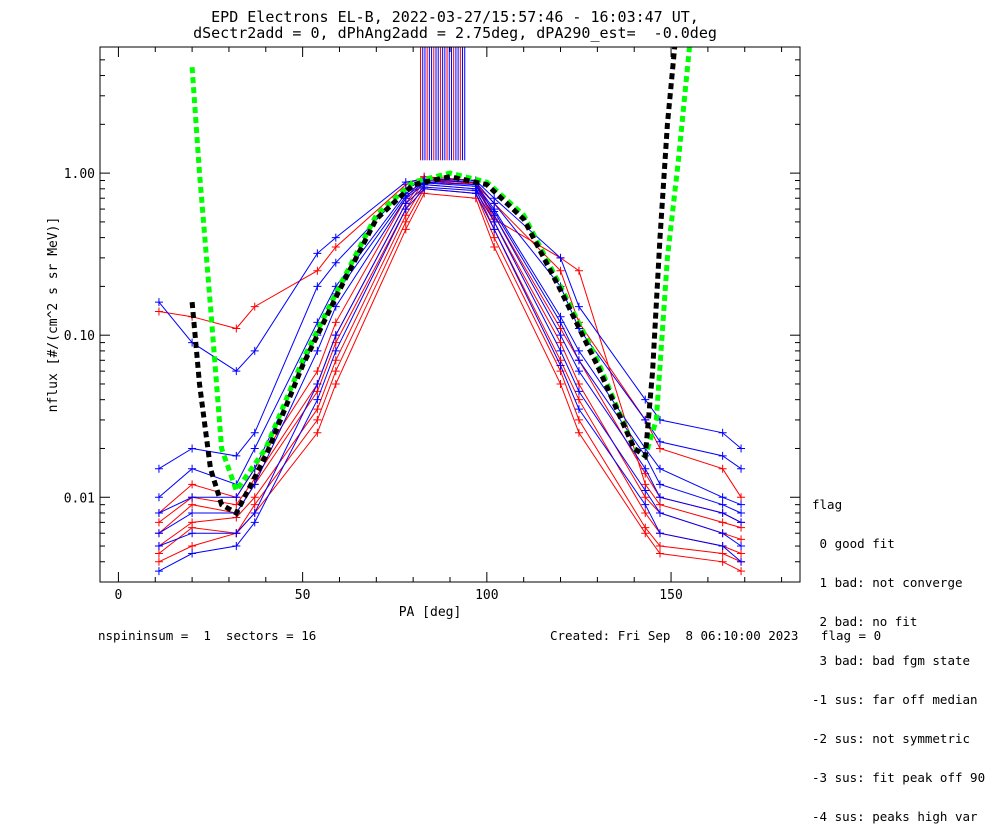  Describe the element at coordinates (670, 595) in the screenshot. I see `x-tick-label: 150` at that location.